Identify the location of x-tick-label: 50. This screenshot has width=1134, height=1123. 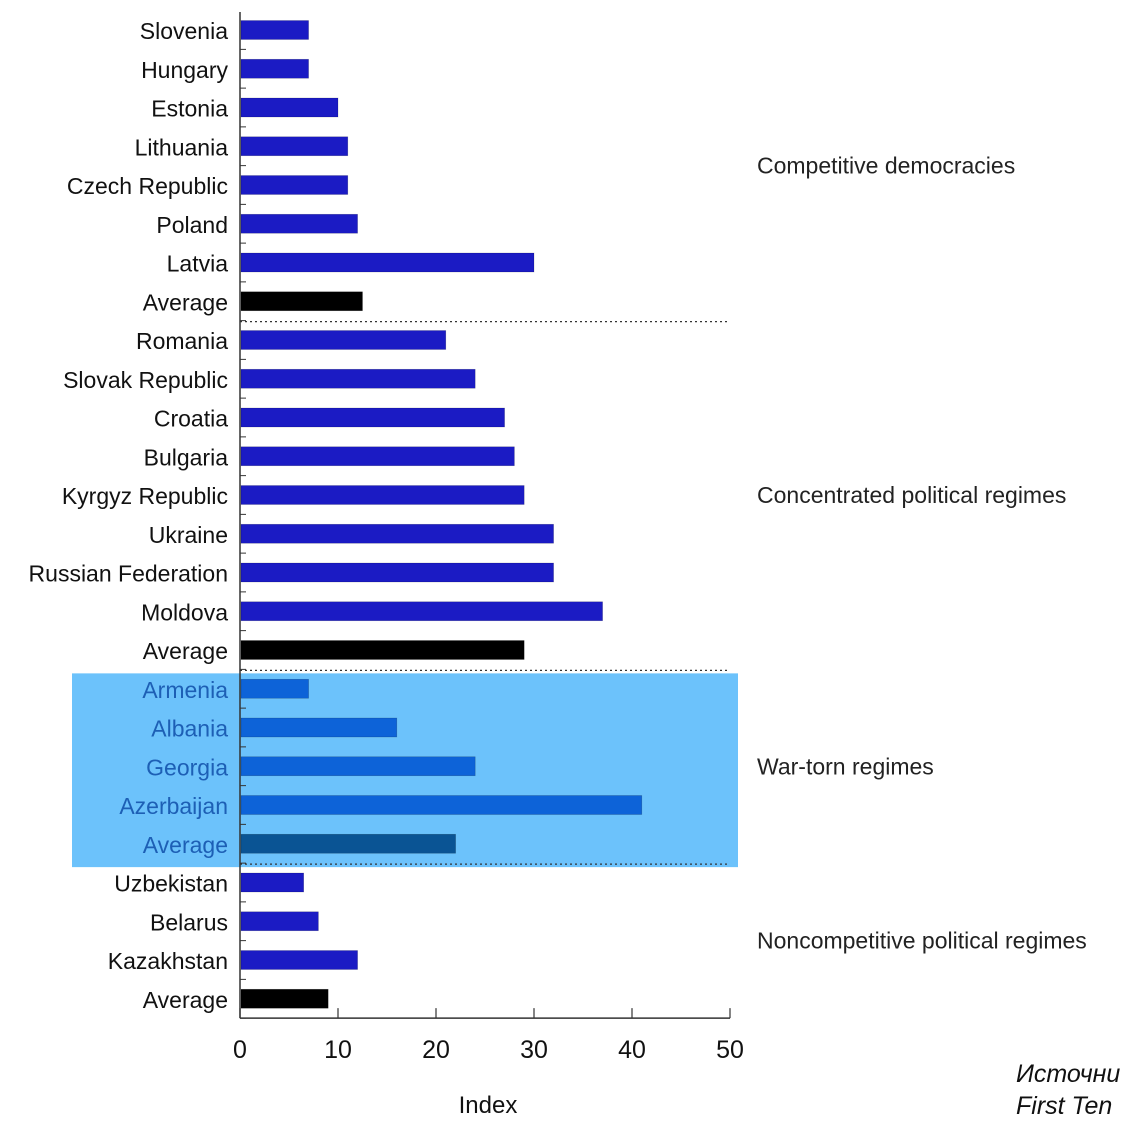
(730, 1050).